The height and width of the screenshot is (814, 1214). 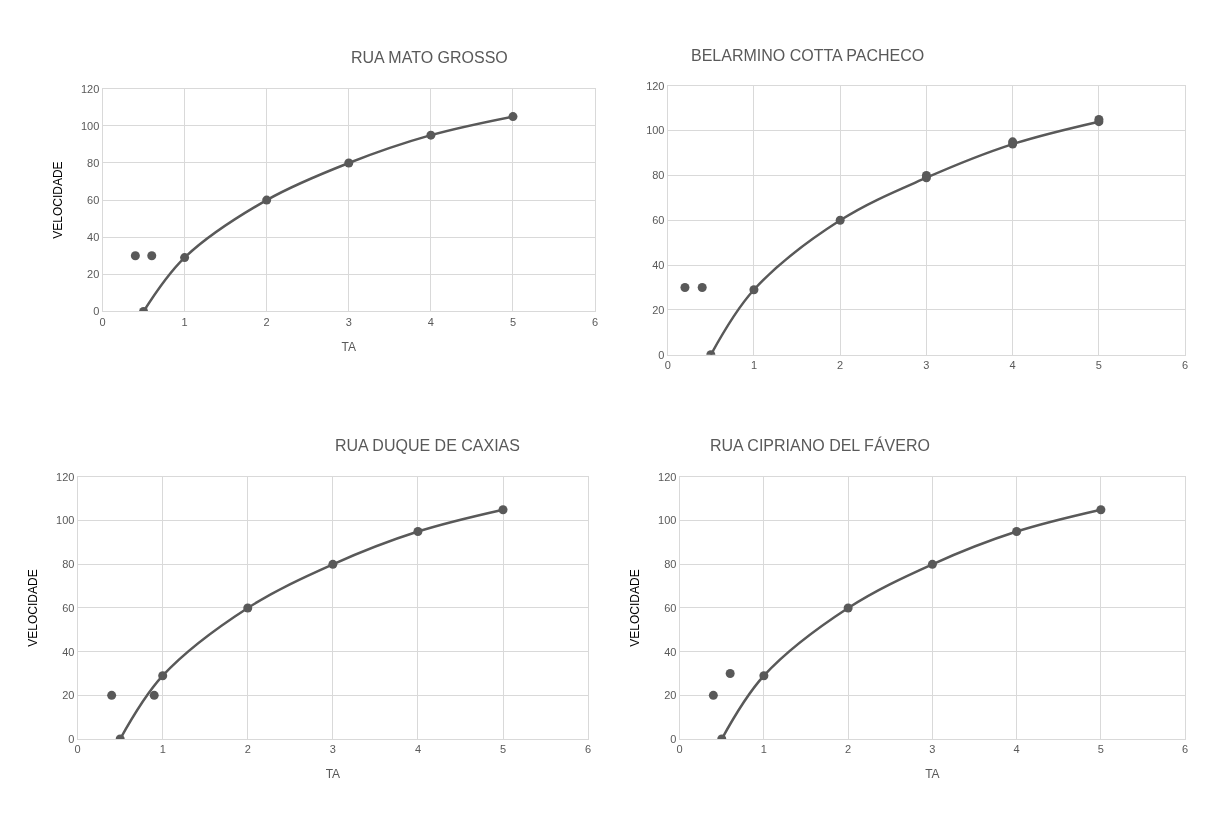 What do you see at coordinates (427, 445) in the screenshot?
I see `chart-title: RUA DUQUE DE CAXIAS` at bounding box center [427, 445].